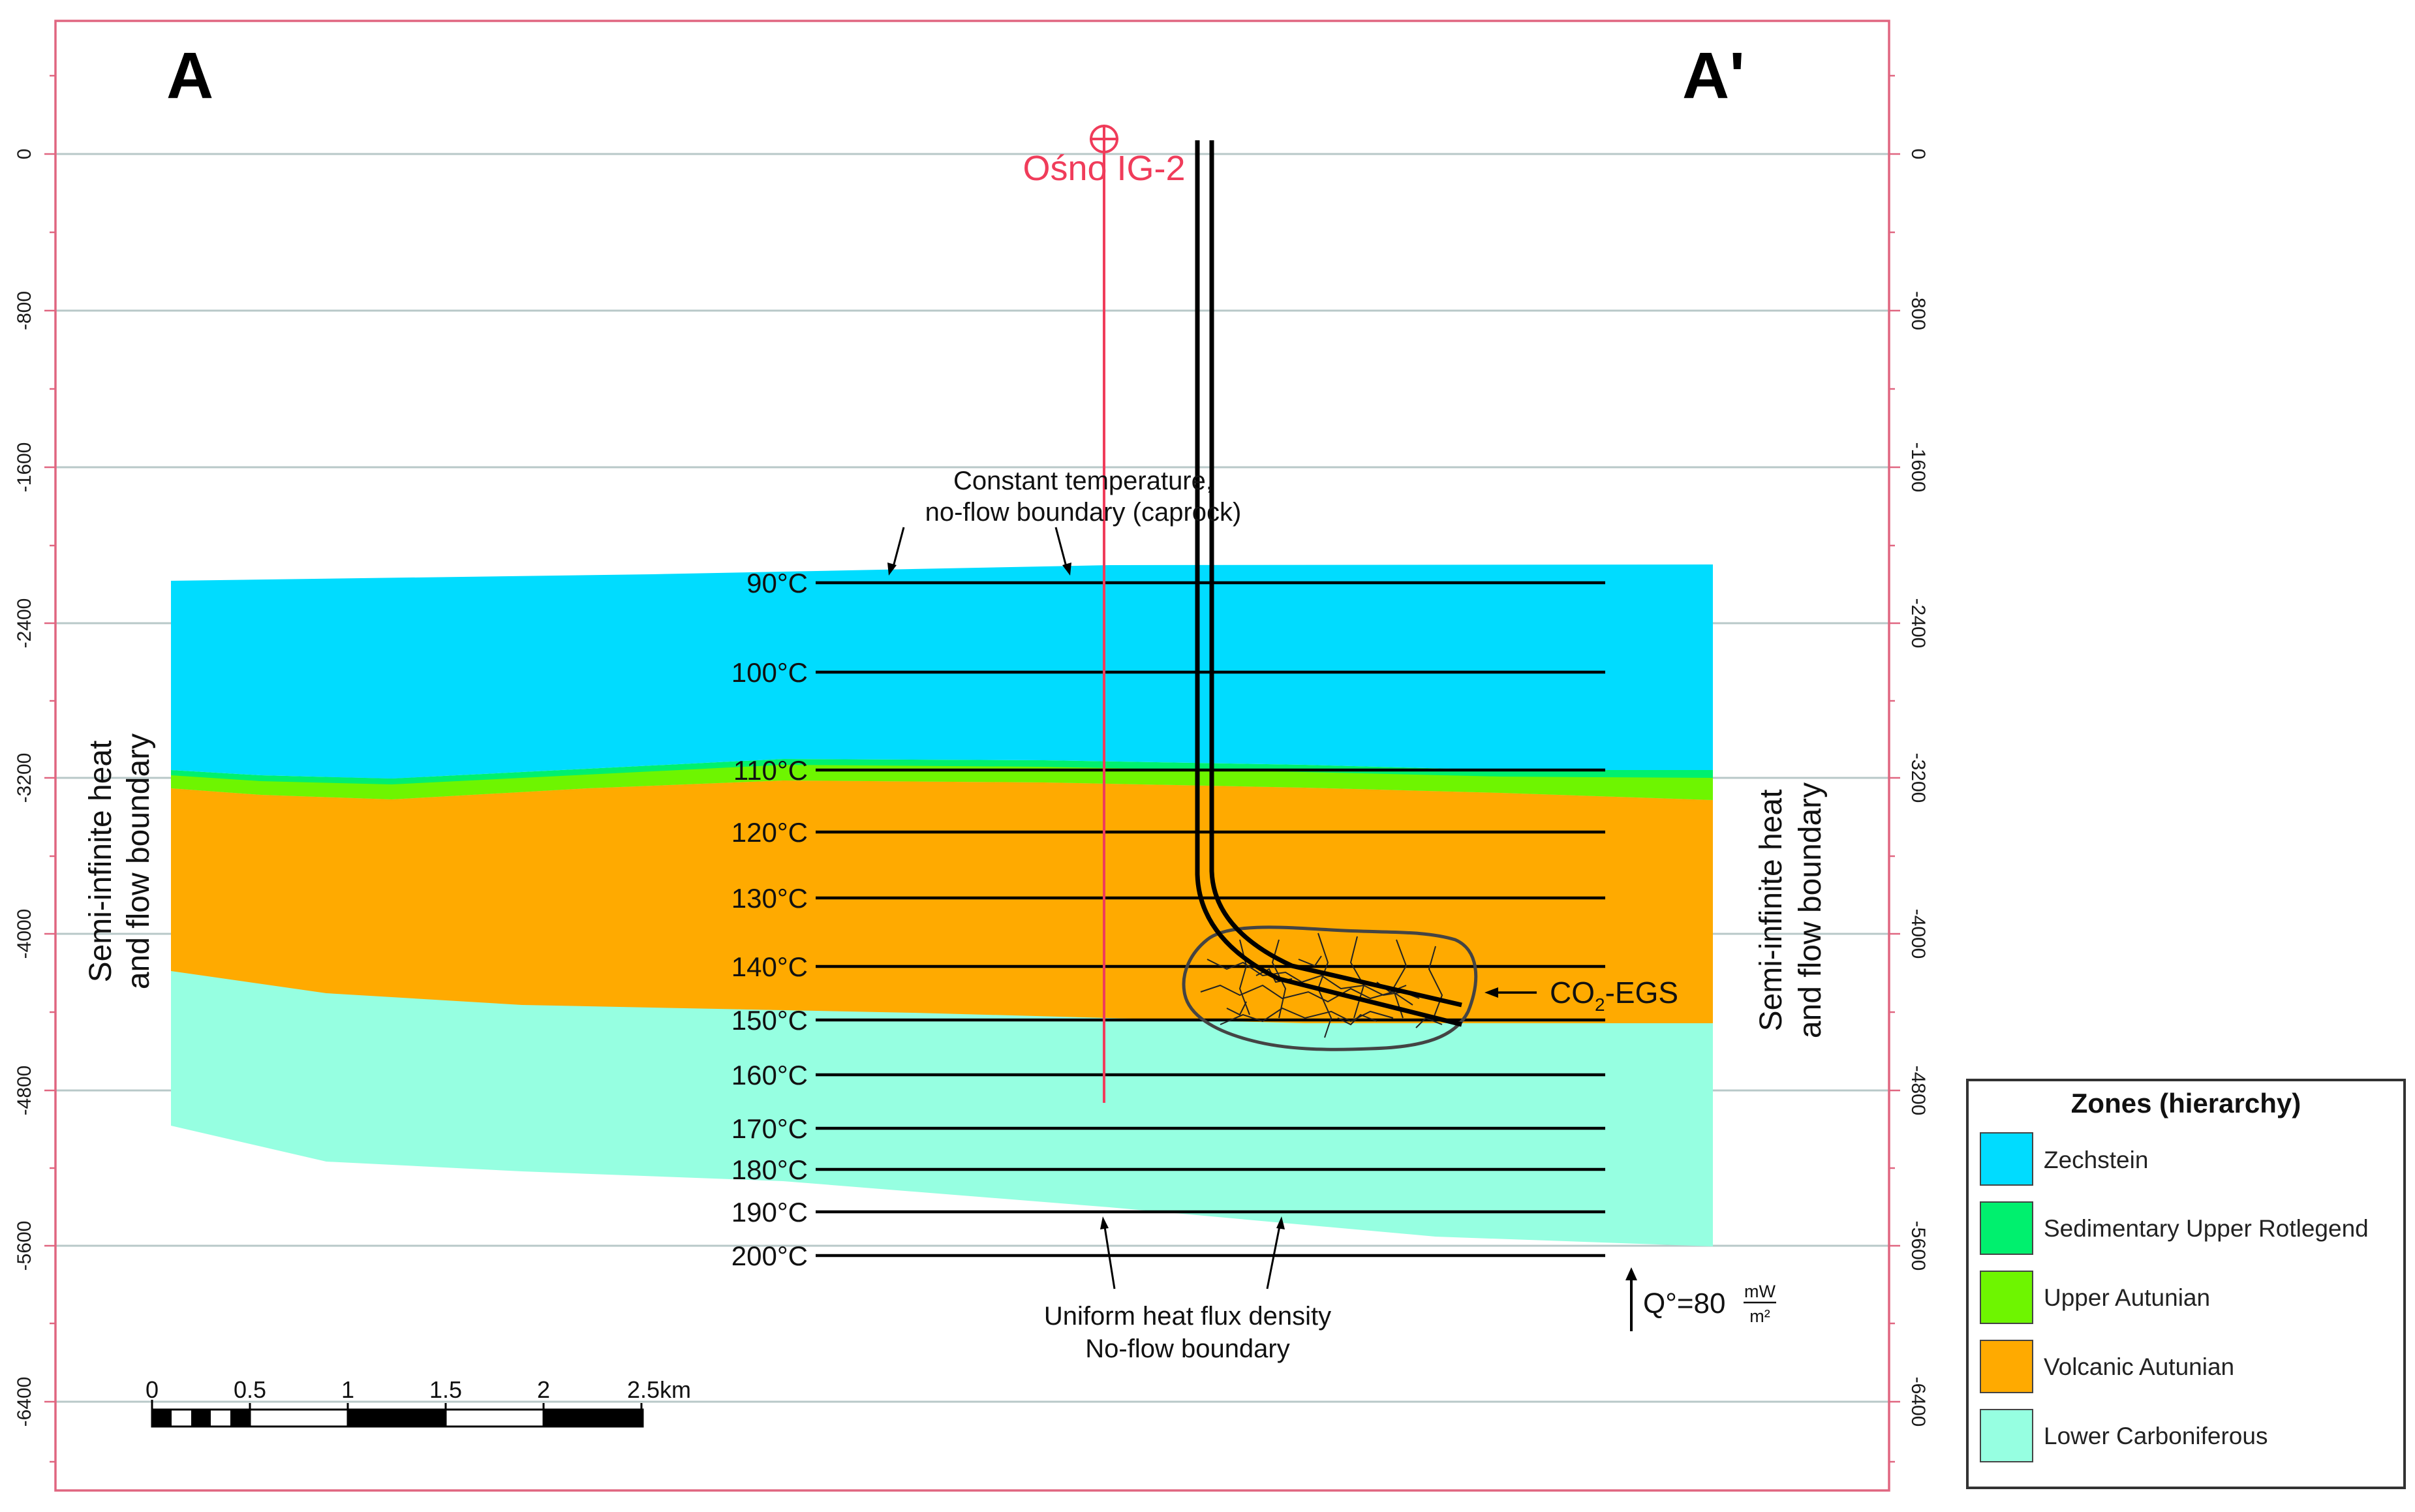 The height and width of the screenshot is (1512, 2415). What do you see at coordinates (25, 310) in the screenshot?
I see `left-tick-label: -800` at bounding box center [25, 310].